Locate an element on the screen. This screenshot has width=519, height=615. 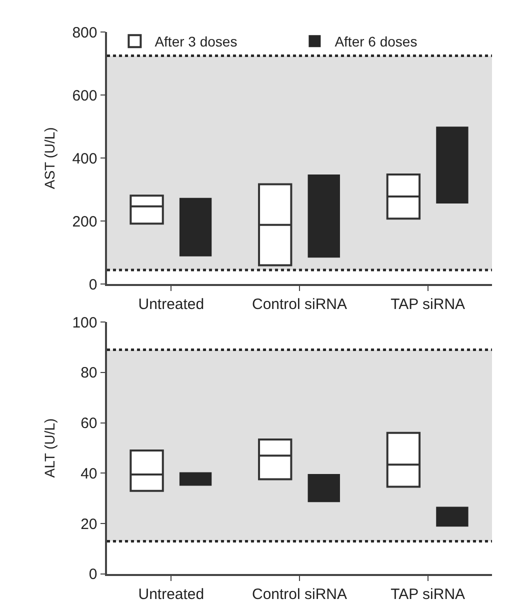
legend-label: After 6 doses is located at coordinates (376, 42).